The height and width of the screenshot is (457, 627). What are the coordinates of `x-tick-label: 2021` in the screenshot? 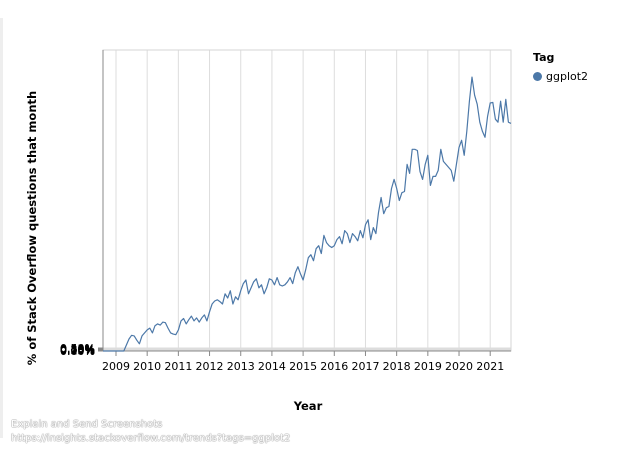 It's located at (490, 366).